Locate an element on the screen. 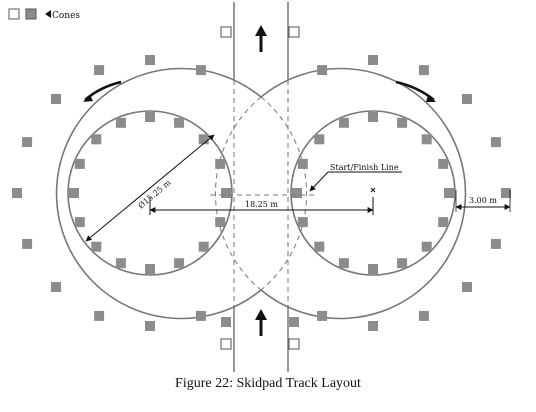  right-outer-dashed is located at coordinates (238, 193).